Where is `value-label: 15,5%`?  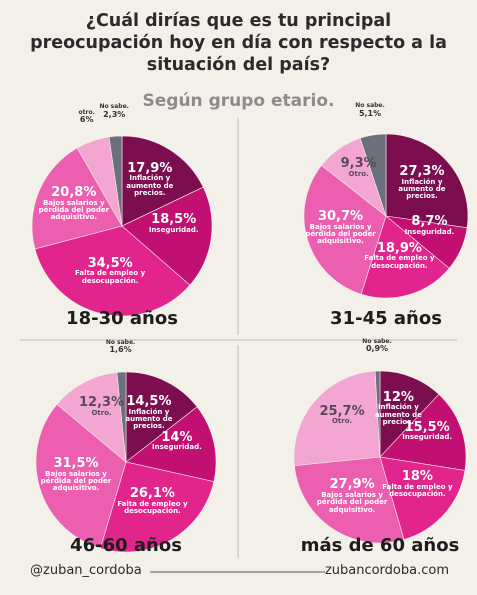 value-label: 15,5% is located at coordinates (427, 427).